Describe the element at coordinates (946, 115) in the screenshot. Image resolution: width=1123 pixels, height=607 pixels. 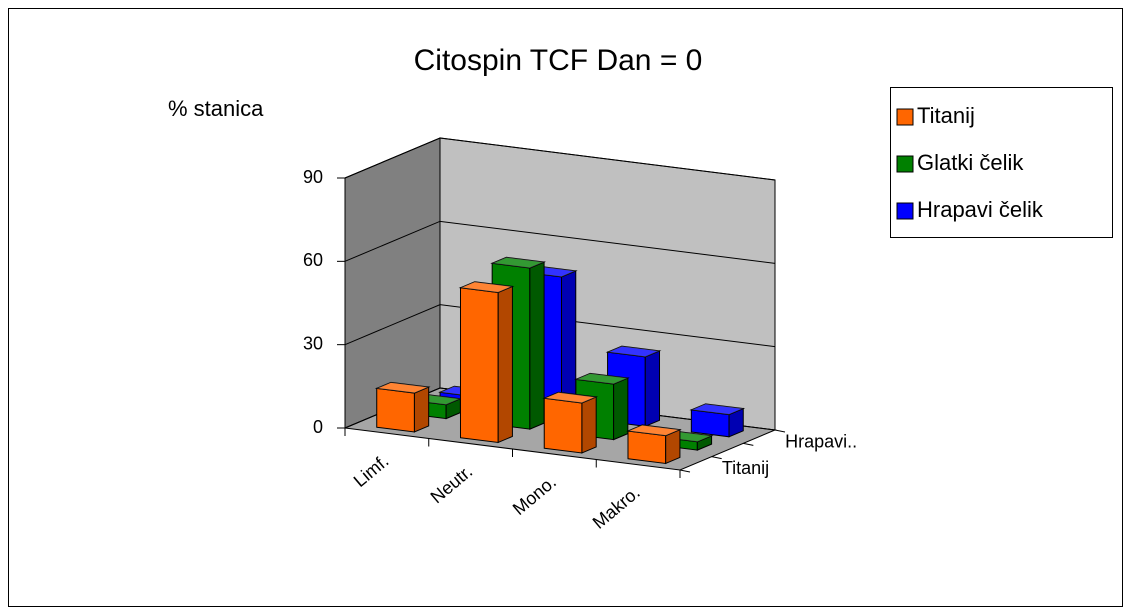
I see `legend-label: Titanij` at that location.